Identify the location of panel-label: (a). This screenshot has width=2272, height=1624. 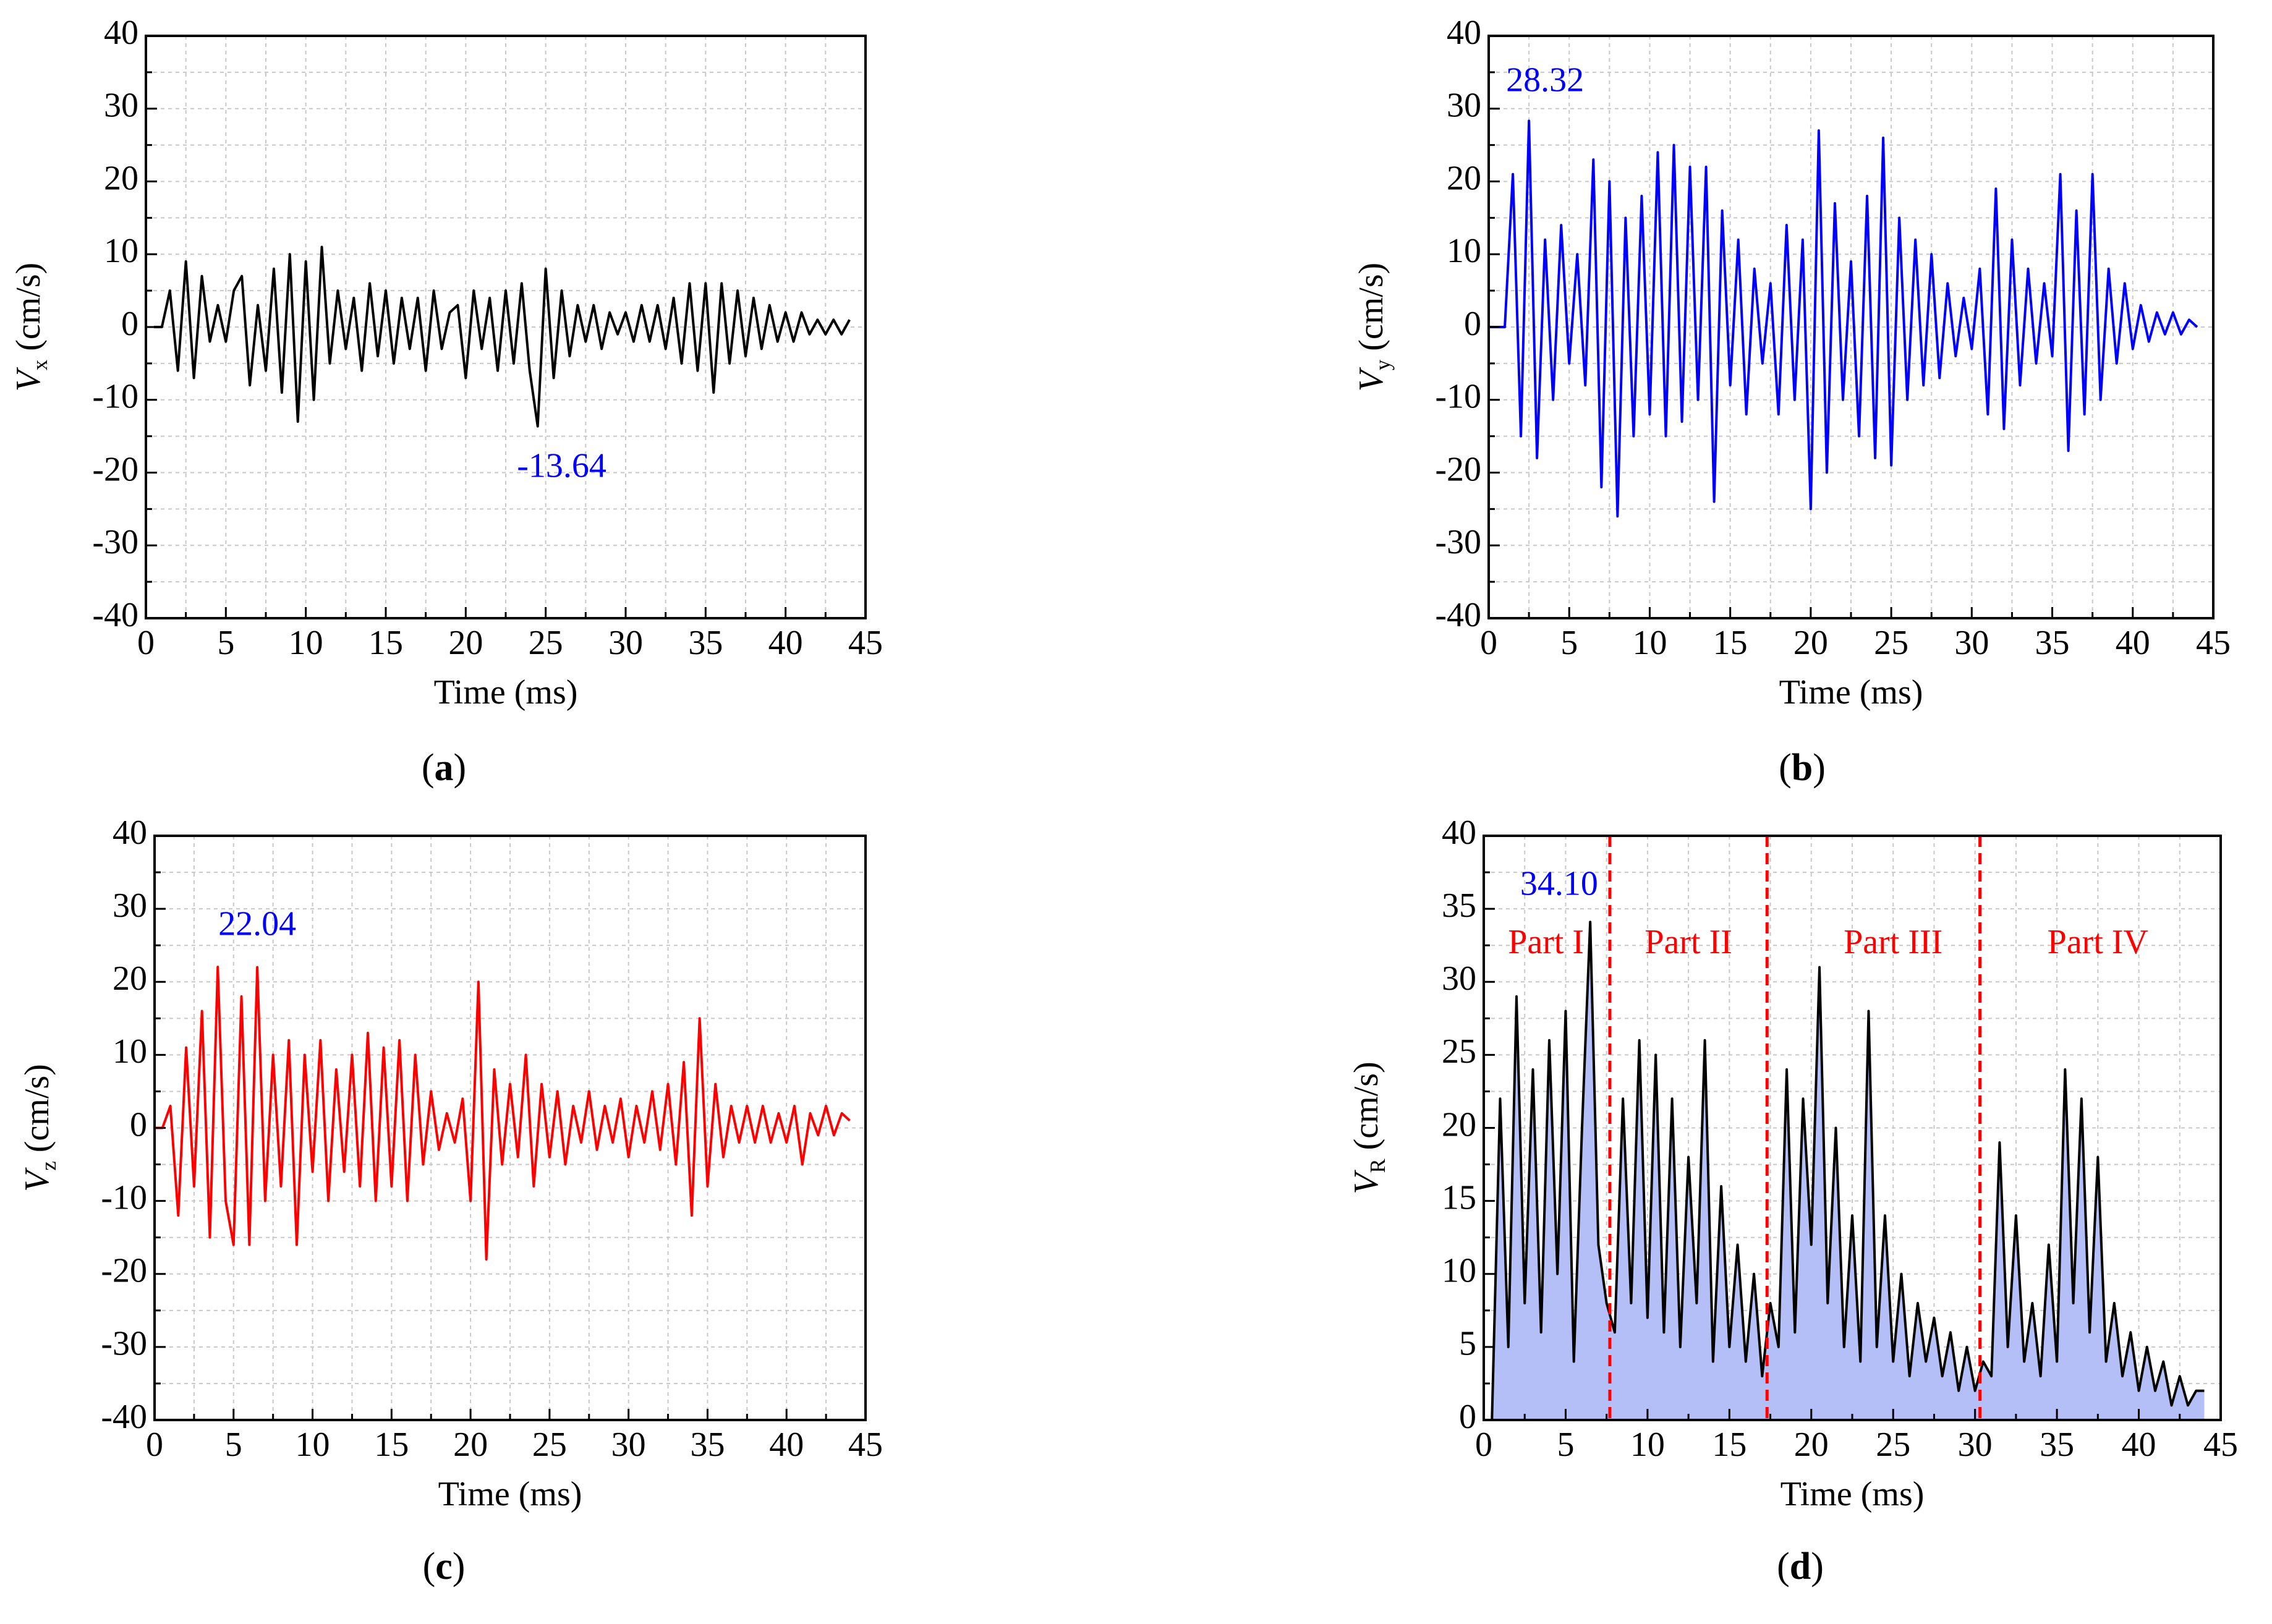
(444, 768).